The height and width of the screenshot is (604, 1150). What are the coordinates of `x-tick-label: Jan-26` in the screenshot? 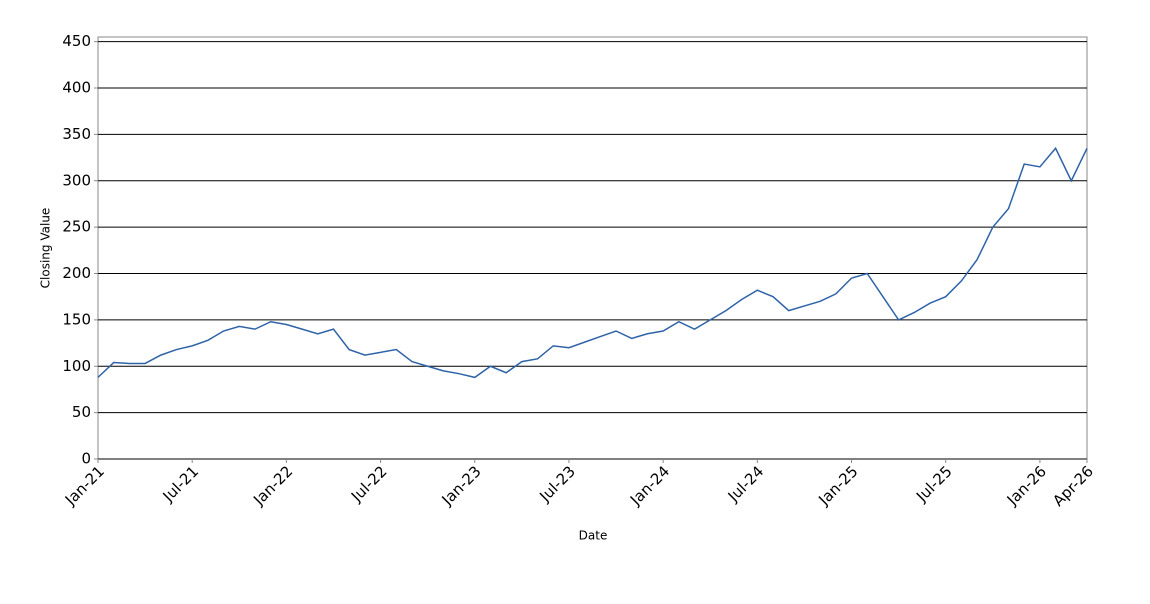 It's located at (1026, 485).